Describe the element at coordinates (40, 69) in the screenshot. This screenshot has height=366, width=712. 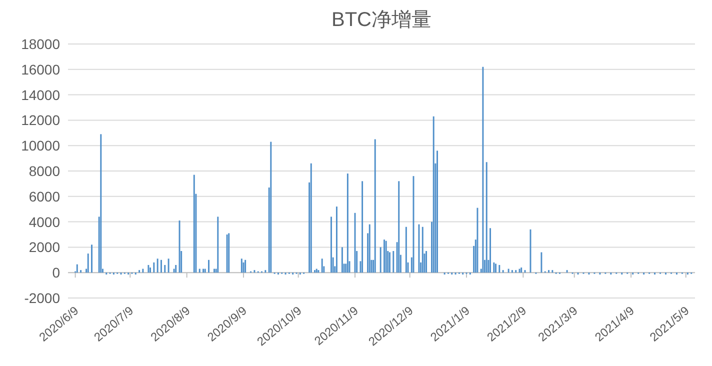
I see `y-tick-label: 16000` at that location.